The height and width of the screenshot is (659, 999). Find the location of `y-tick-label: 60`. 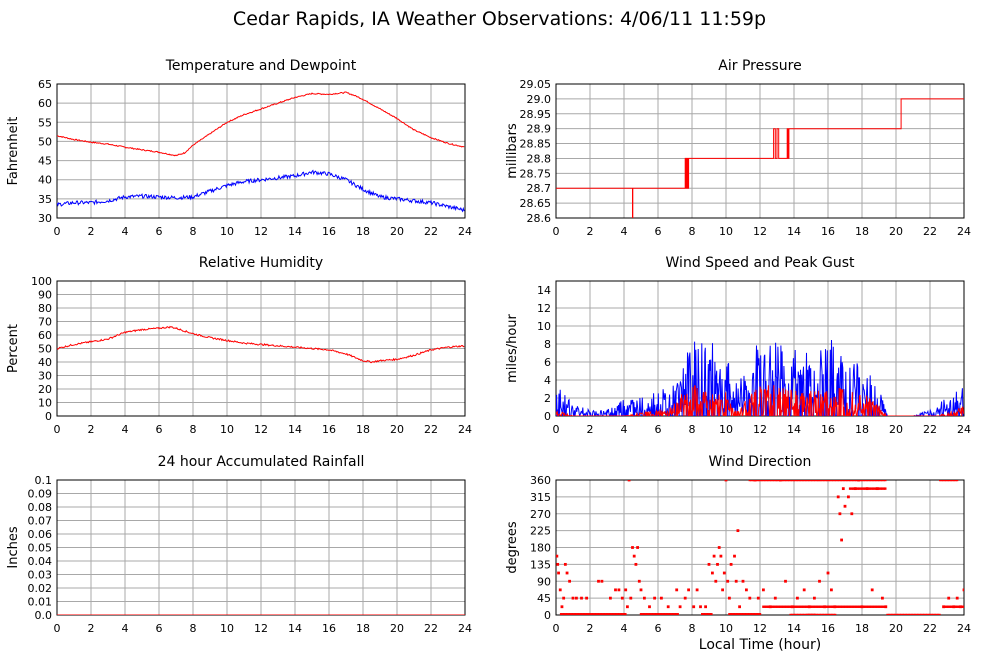

y-tick-label: 60 is located at coordinates (45, 103).